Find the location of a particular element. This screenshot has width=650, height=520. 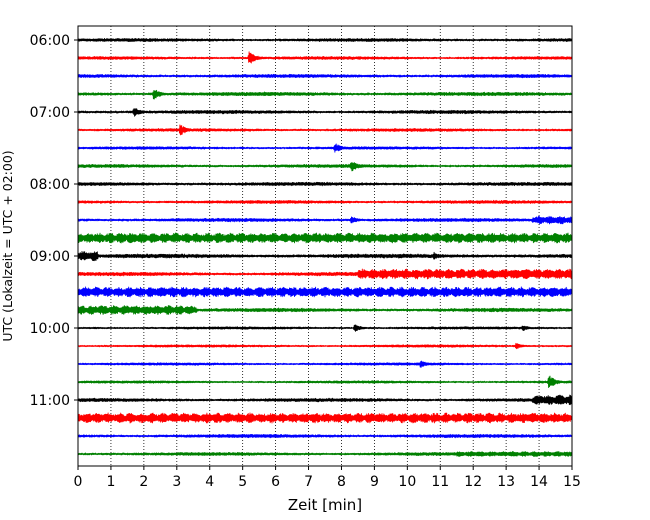

x-tick-label: 13 is located at coordinates (506, 482).